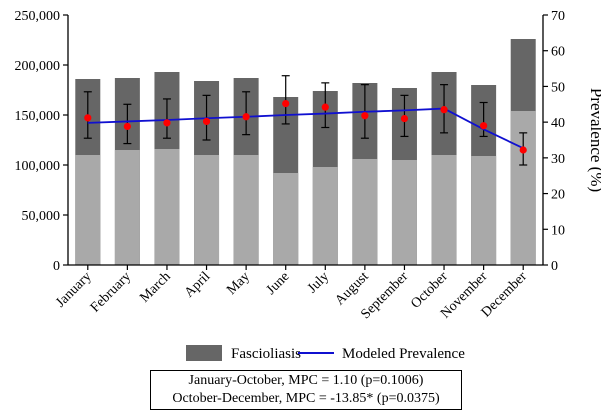 This screenshot has height=412, width=601. What do you see at coordinates (111, 292) in the screenshot?
I see `x-tick-label-february: February` at bounding box center [111, 292].